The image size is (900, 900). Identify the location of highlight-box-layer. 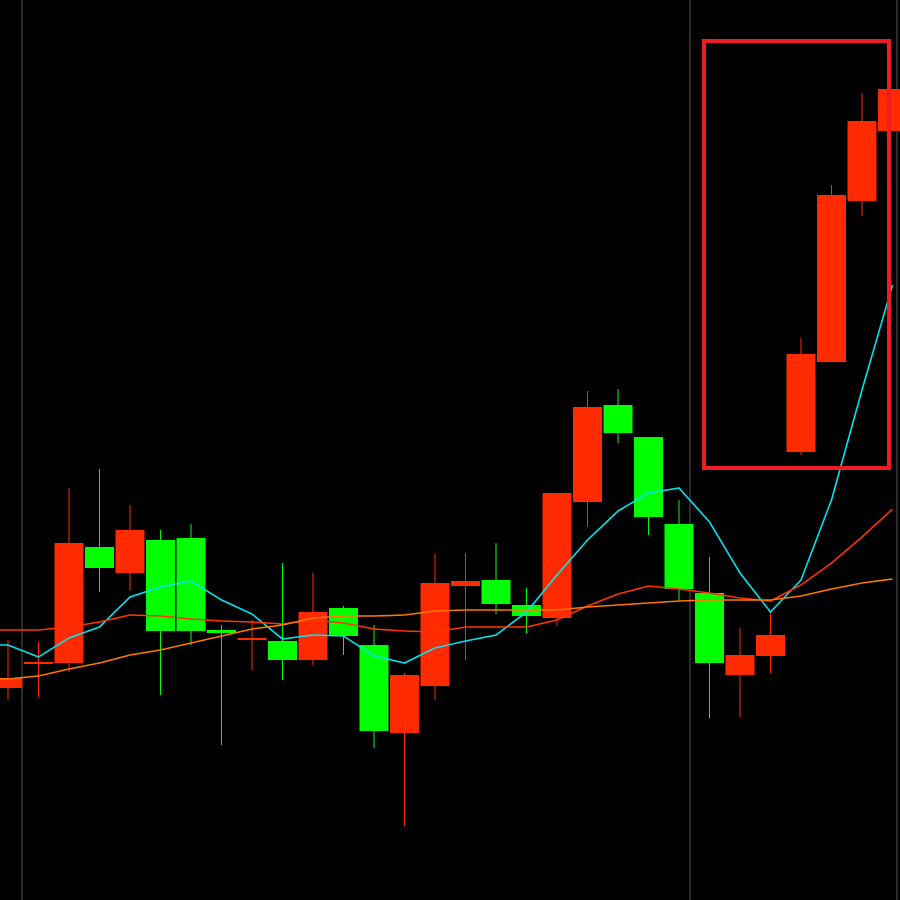
(796, 254).